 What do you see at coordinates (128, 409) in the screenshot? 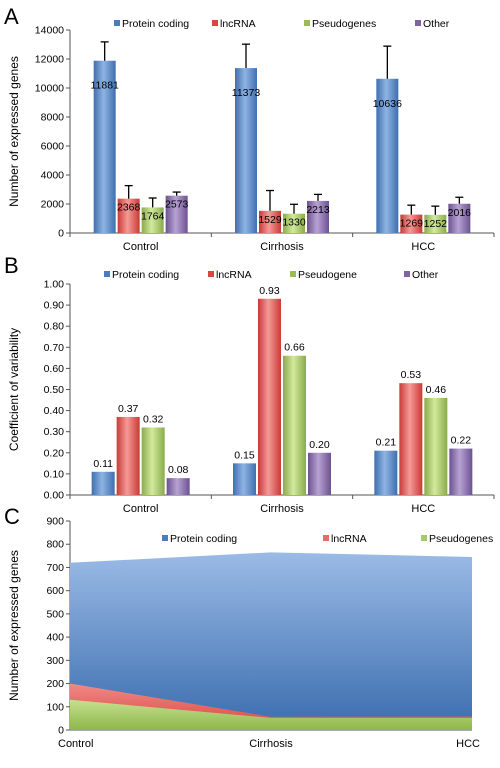
I see `data-label: 0.37` at bounding box center [128, 409].